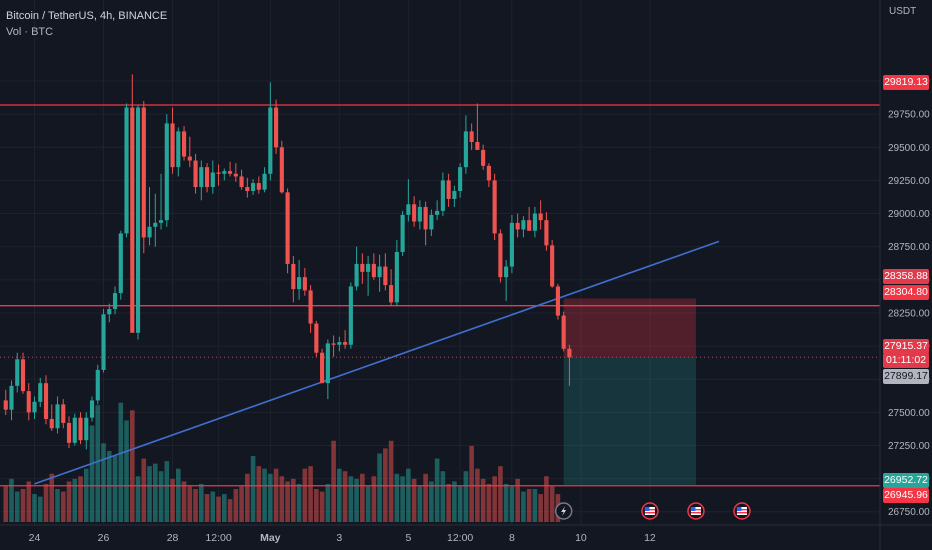  Describe the element at coordinates (909, 148) in the screenshot. I see `price-tick-label: 29500.00` at that location.